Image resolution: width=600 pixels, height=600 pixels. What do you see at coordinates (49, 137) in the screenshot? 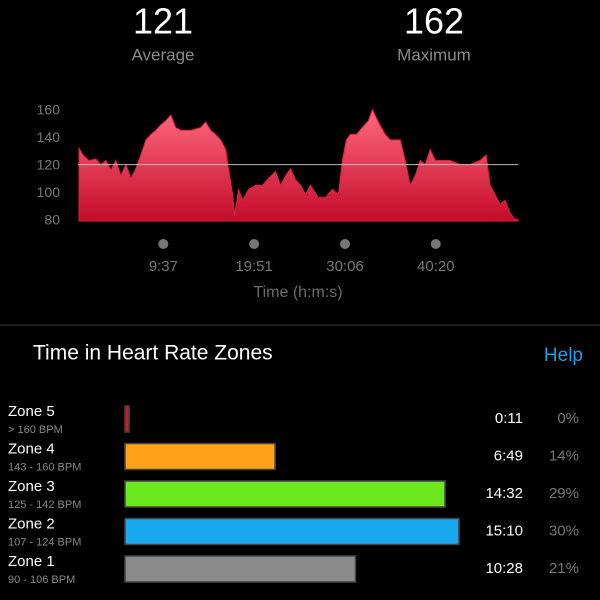
I see `y-tick-label: 140` at bounding box center [49, 137].